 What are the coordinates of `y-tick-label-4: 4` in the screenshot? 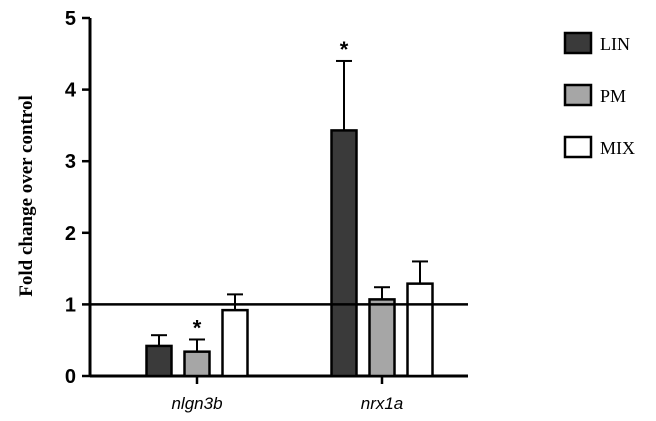 It's located at (71, 91).